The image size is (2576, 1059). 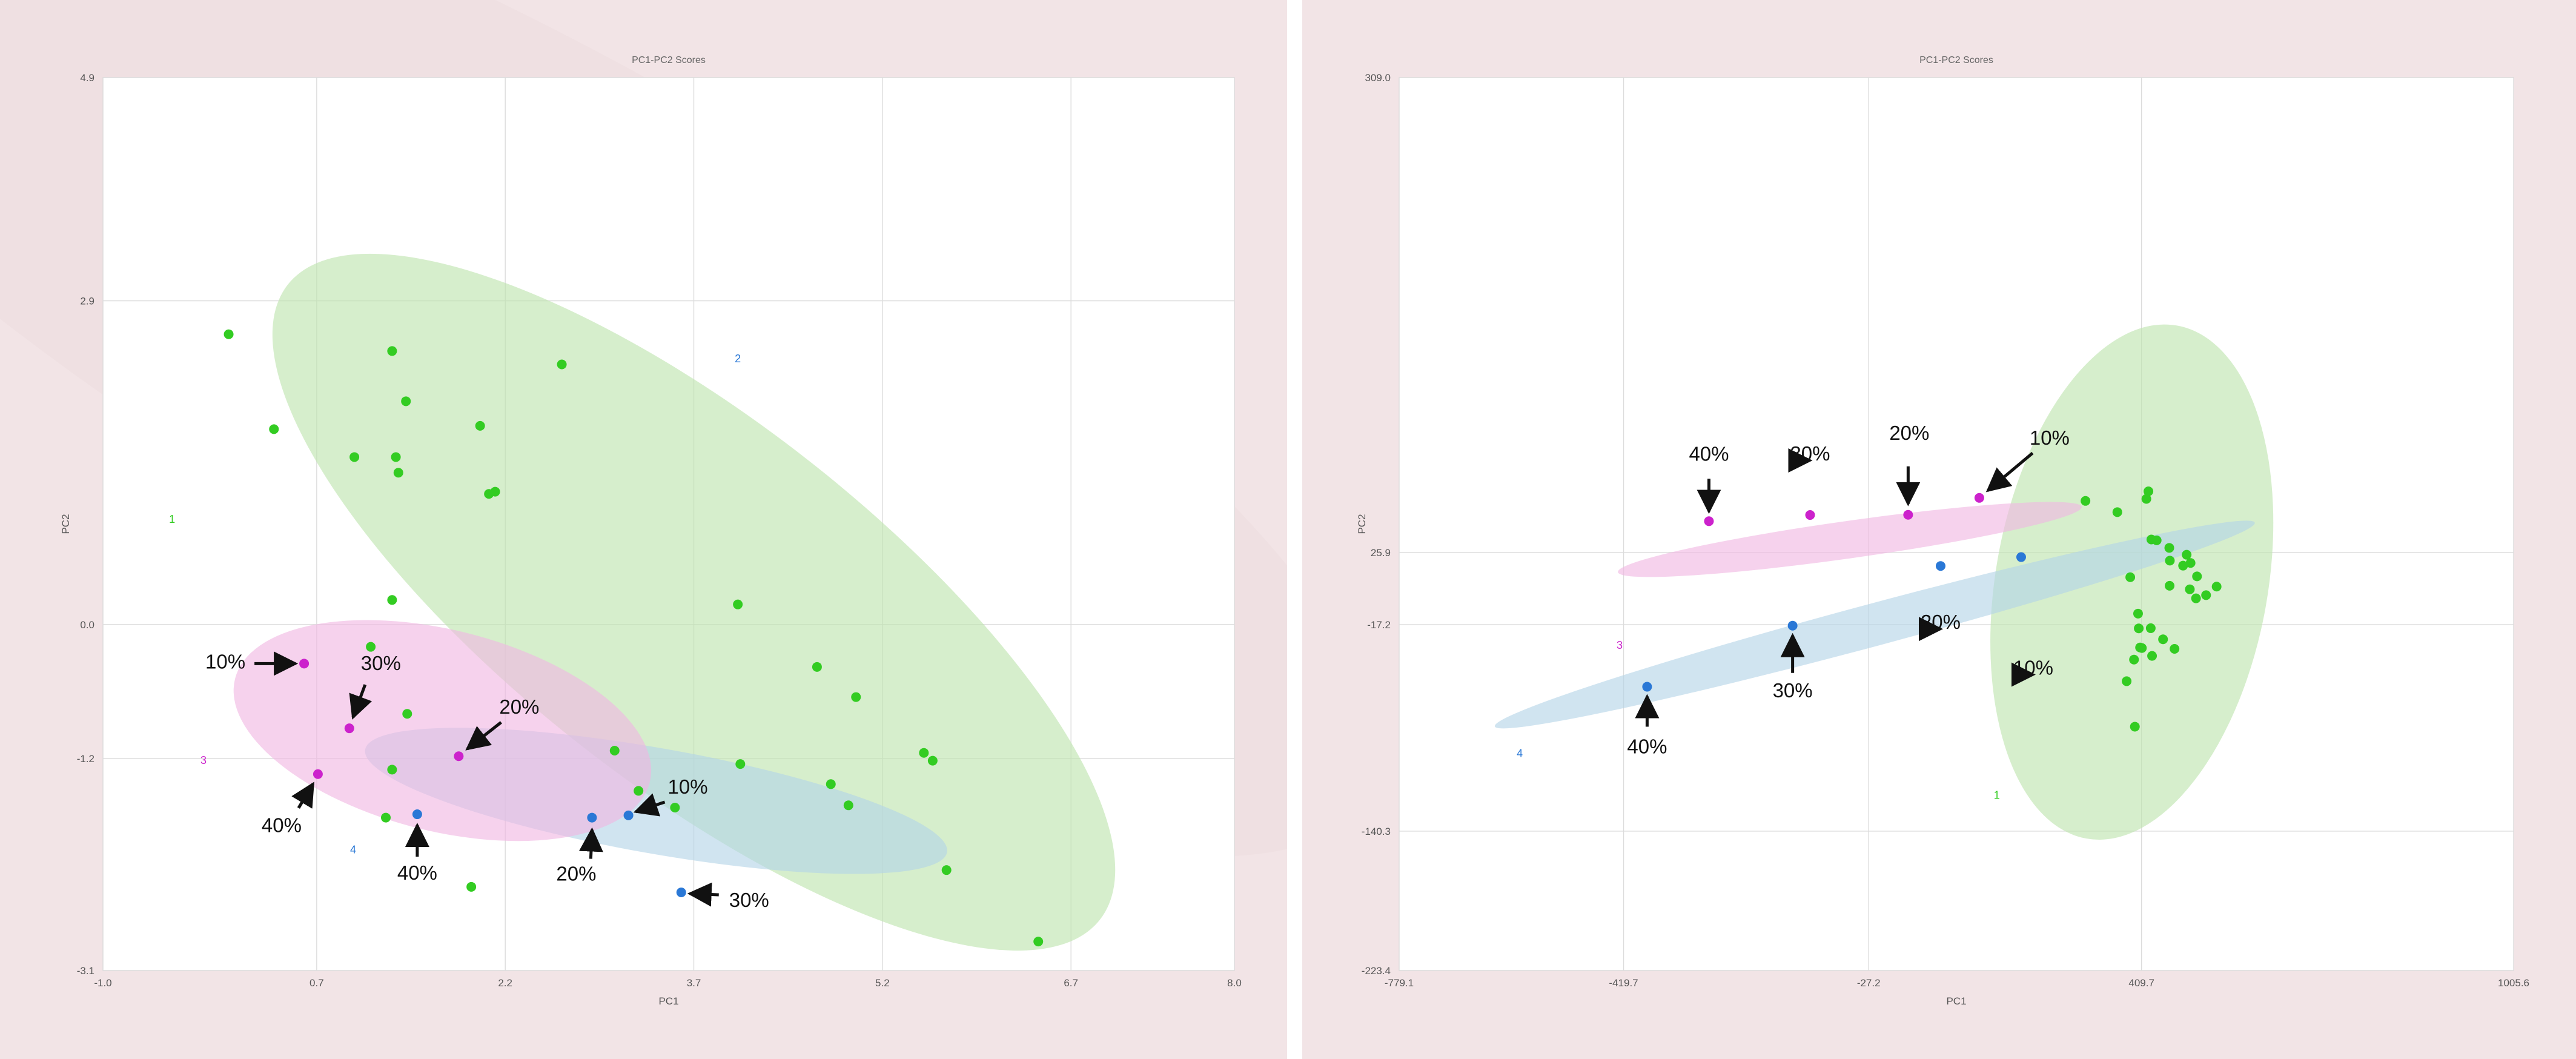 I want to click on left-x-tick-label: 6.7, so click(x=1071, y=983).